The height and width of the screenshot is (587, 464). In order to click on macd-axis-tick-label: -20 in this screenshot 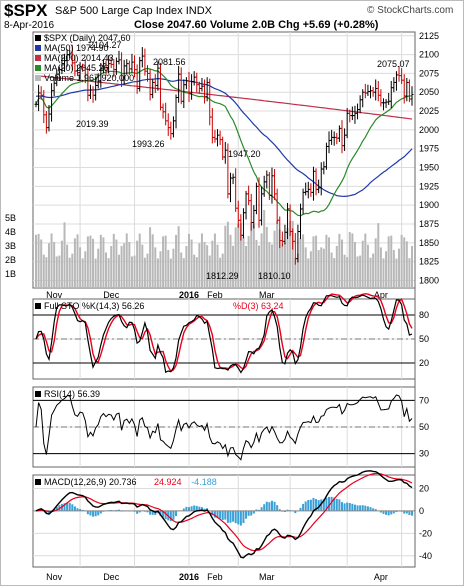, I will do `click(425, 533)`.